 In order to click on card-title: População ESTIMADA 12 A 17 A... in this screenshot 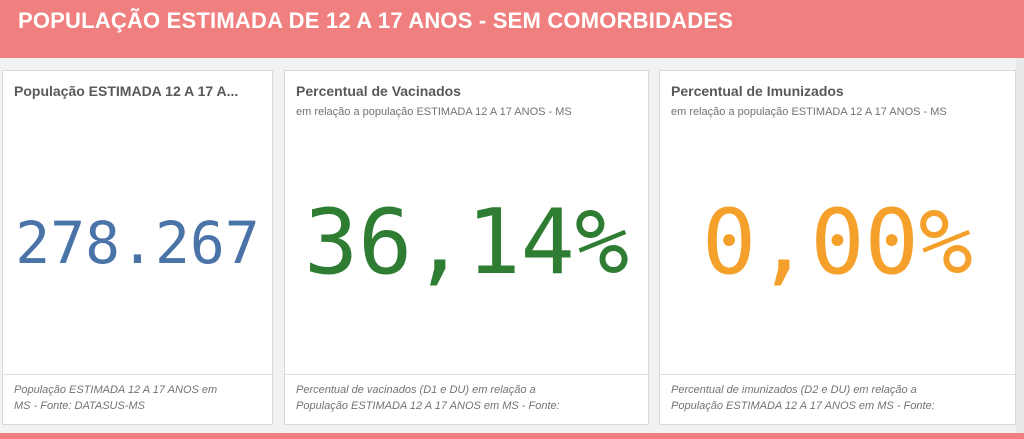, I will do `click(126, 91)`.